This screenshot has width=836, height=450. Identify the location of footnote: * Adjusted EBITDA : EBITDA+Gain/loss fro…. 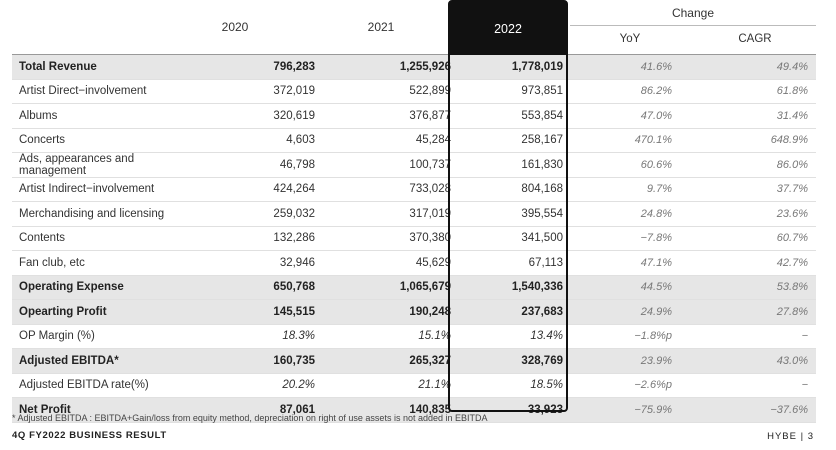
(250, 418).